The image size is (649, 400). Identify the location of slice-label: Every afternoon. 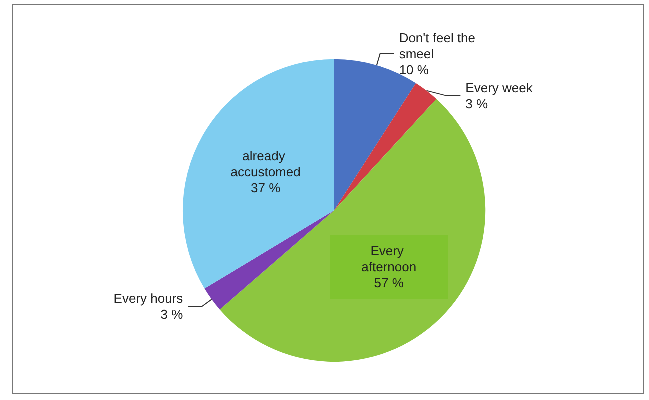
(389, 259).